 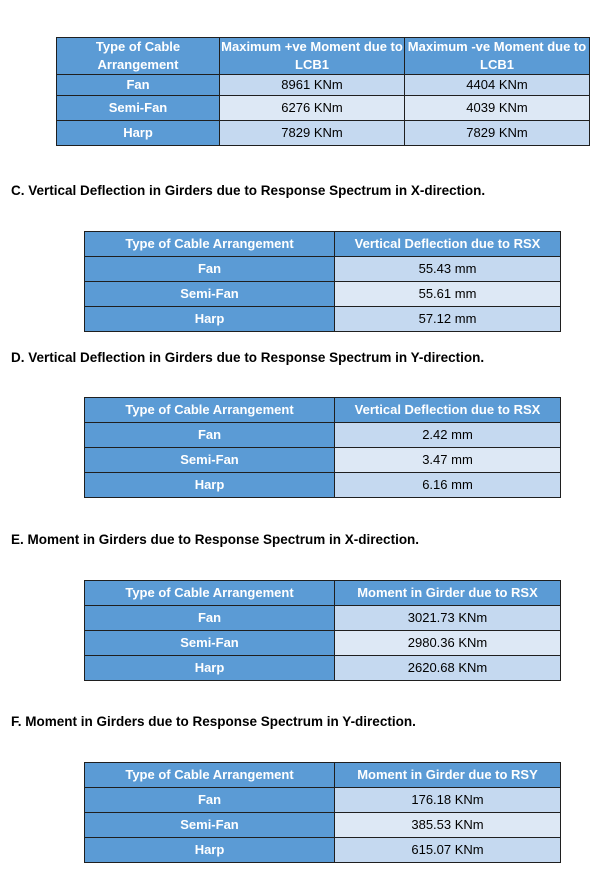 What do you see at coordinates (312, 56) in the screenshot?
I see `header-max-positive-moment: Maximum +ve Moment due to LCB1` at bounding box center [312, 56].